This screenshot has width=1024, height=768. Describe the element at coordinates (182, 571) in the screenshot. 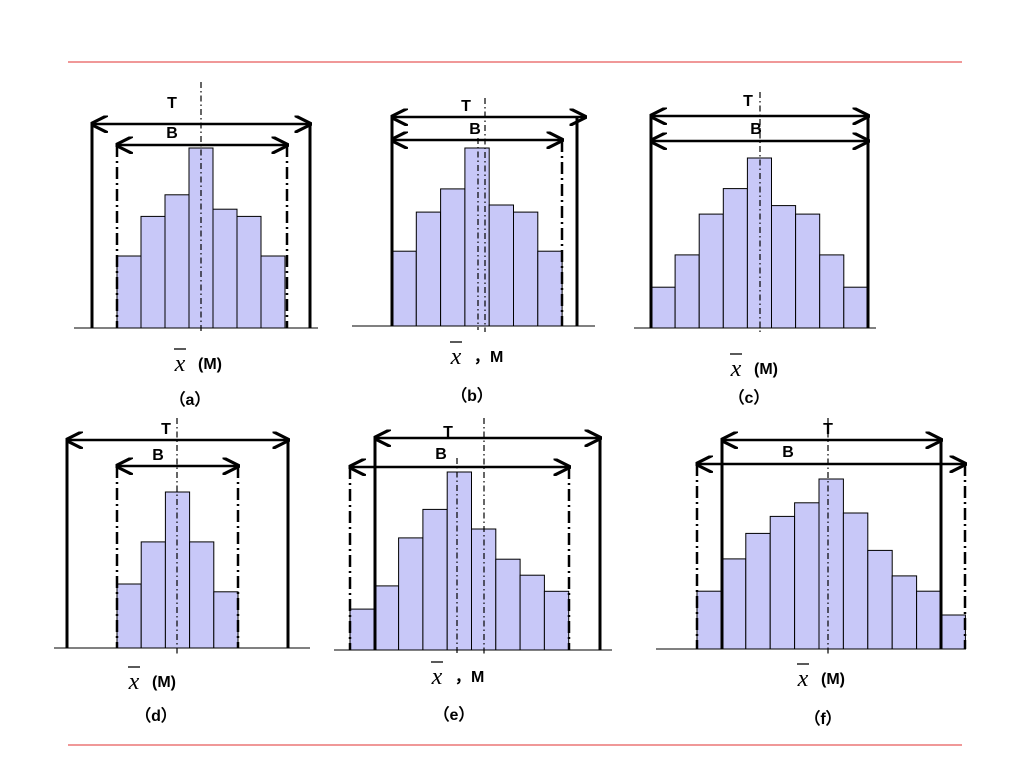

I see `panel-d: TBx (M) （d）` at that location.